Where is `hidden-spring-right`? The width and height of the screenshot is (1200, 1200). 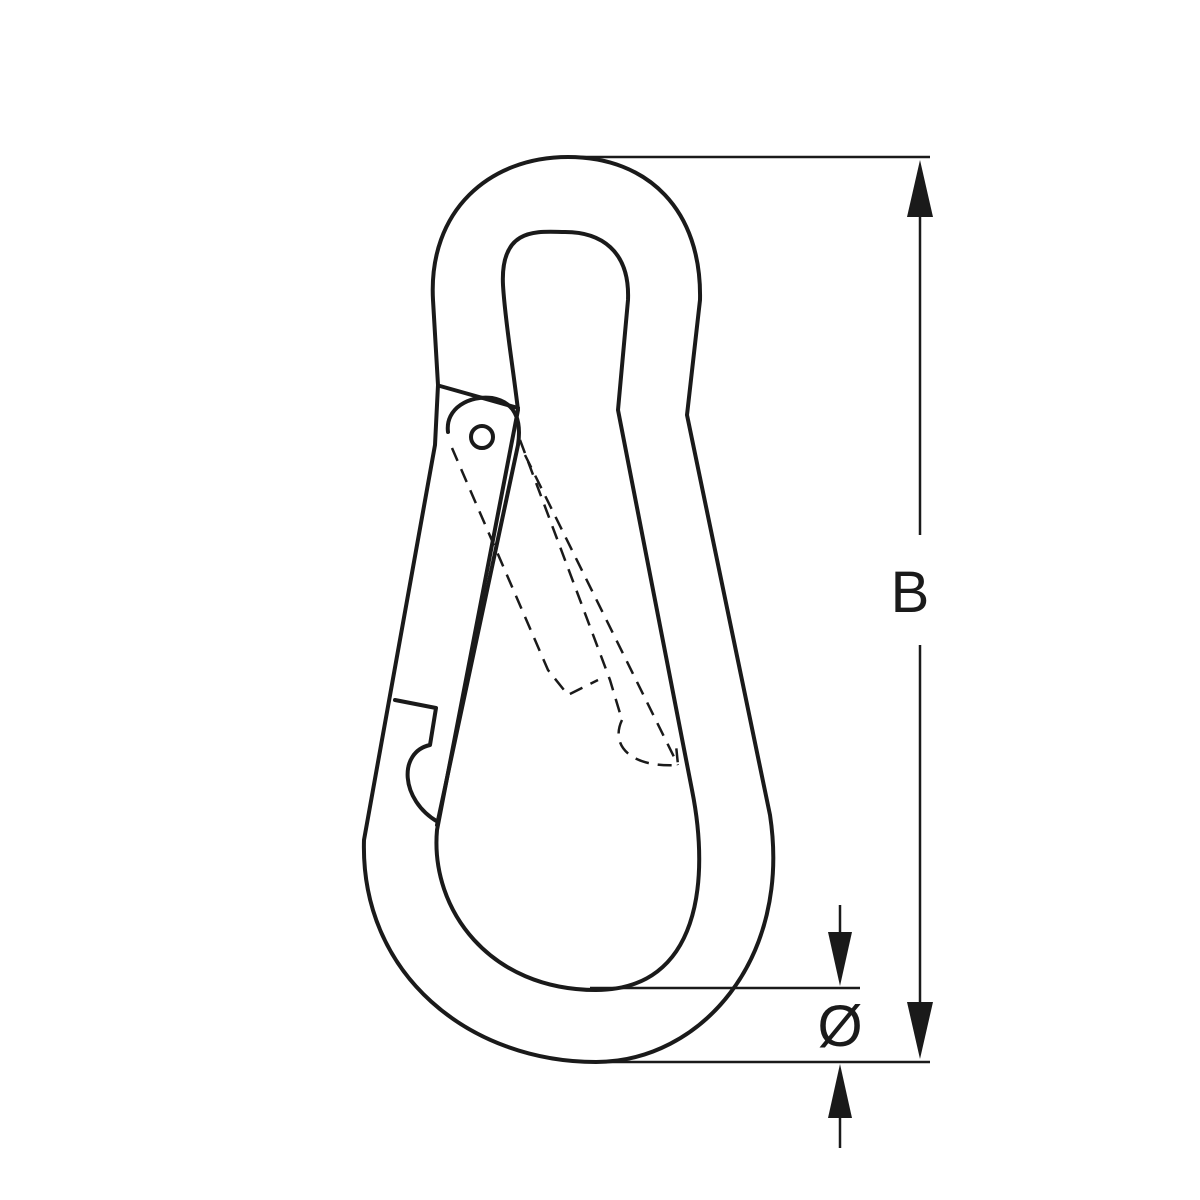 hidden-spring-right is located at coordinates (571, 580).